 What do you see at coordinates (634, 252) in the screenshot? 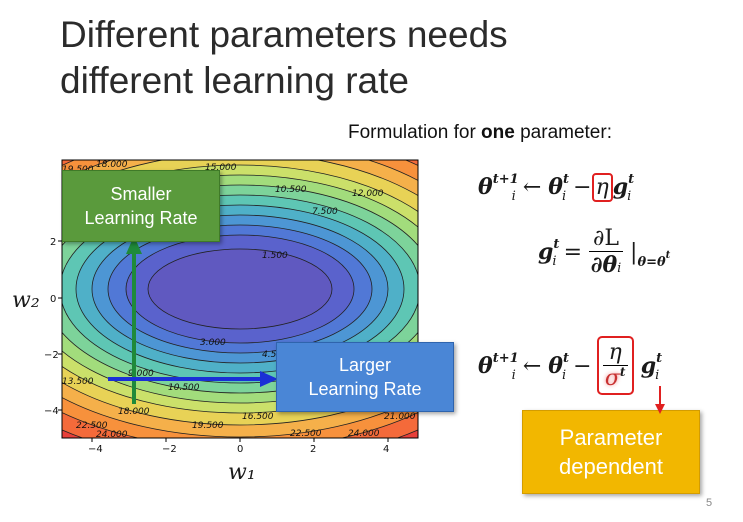
I see `evaluation-bar: |` at bounding box center [634, 252].